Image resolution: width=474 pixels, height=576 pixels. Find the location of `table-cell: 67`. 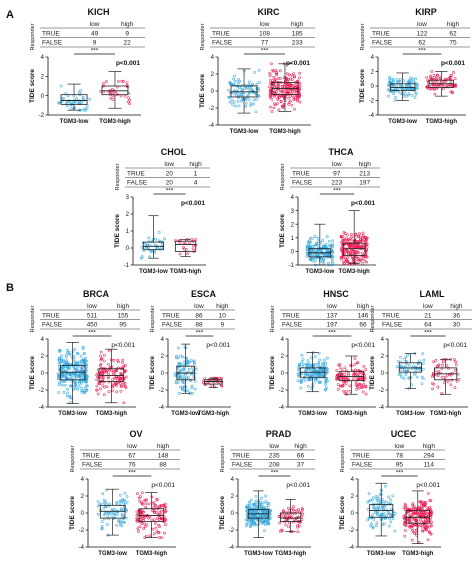

table-cell: 67 is located at coordinates (132, 456).